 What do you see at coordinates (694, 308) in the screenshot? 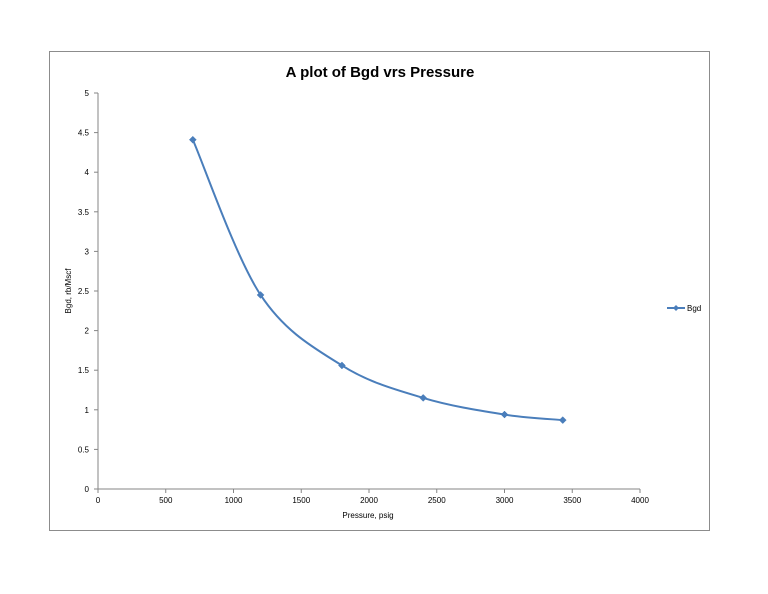
I see `legend-label: Bgd` at bounding box center [694, 308].